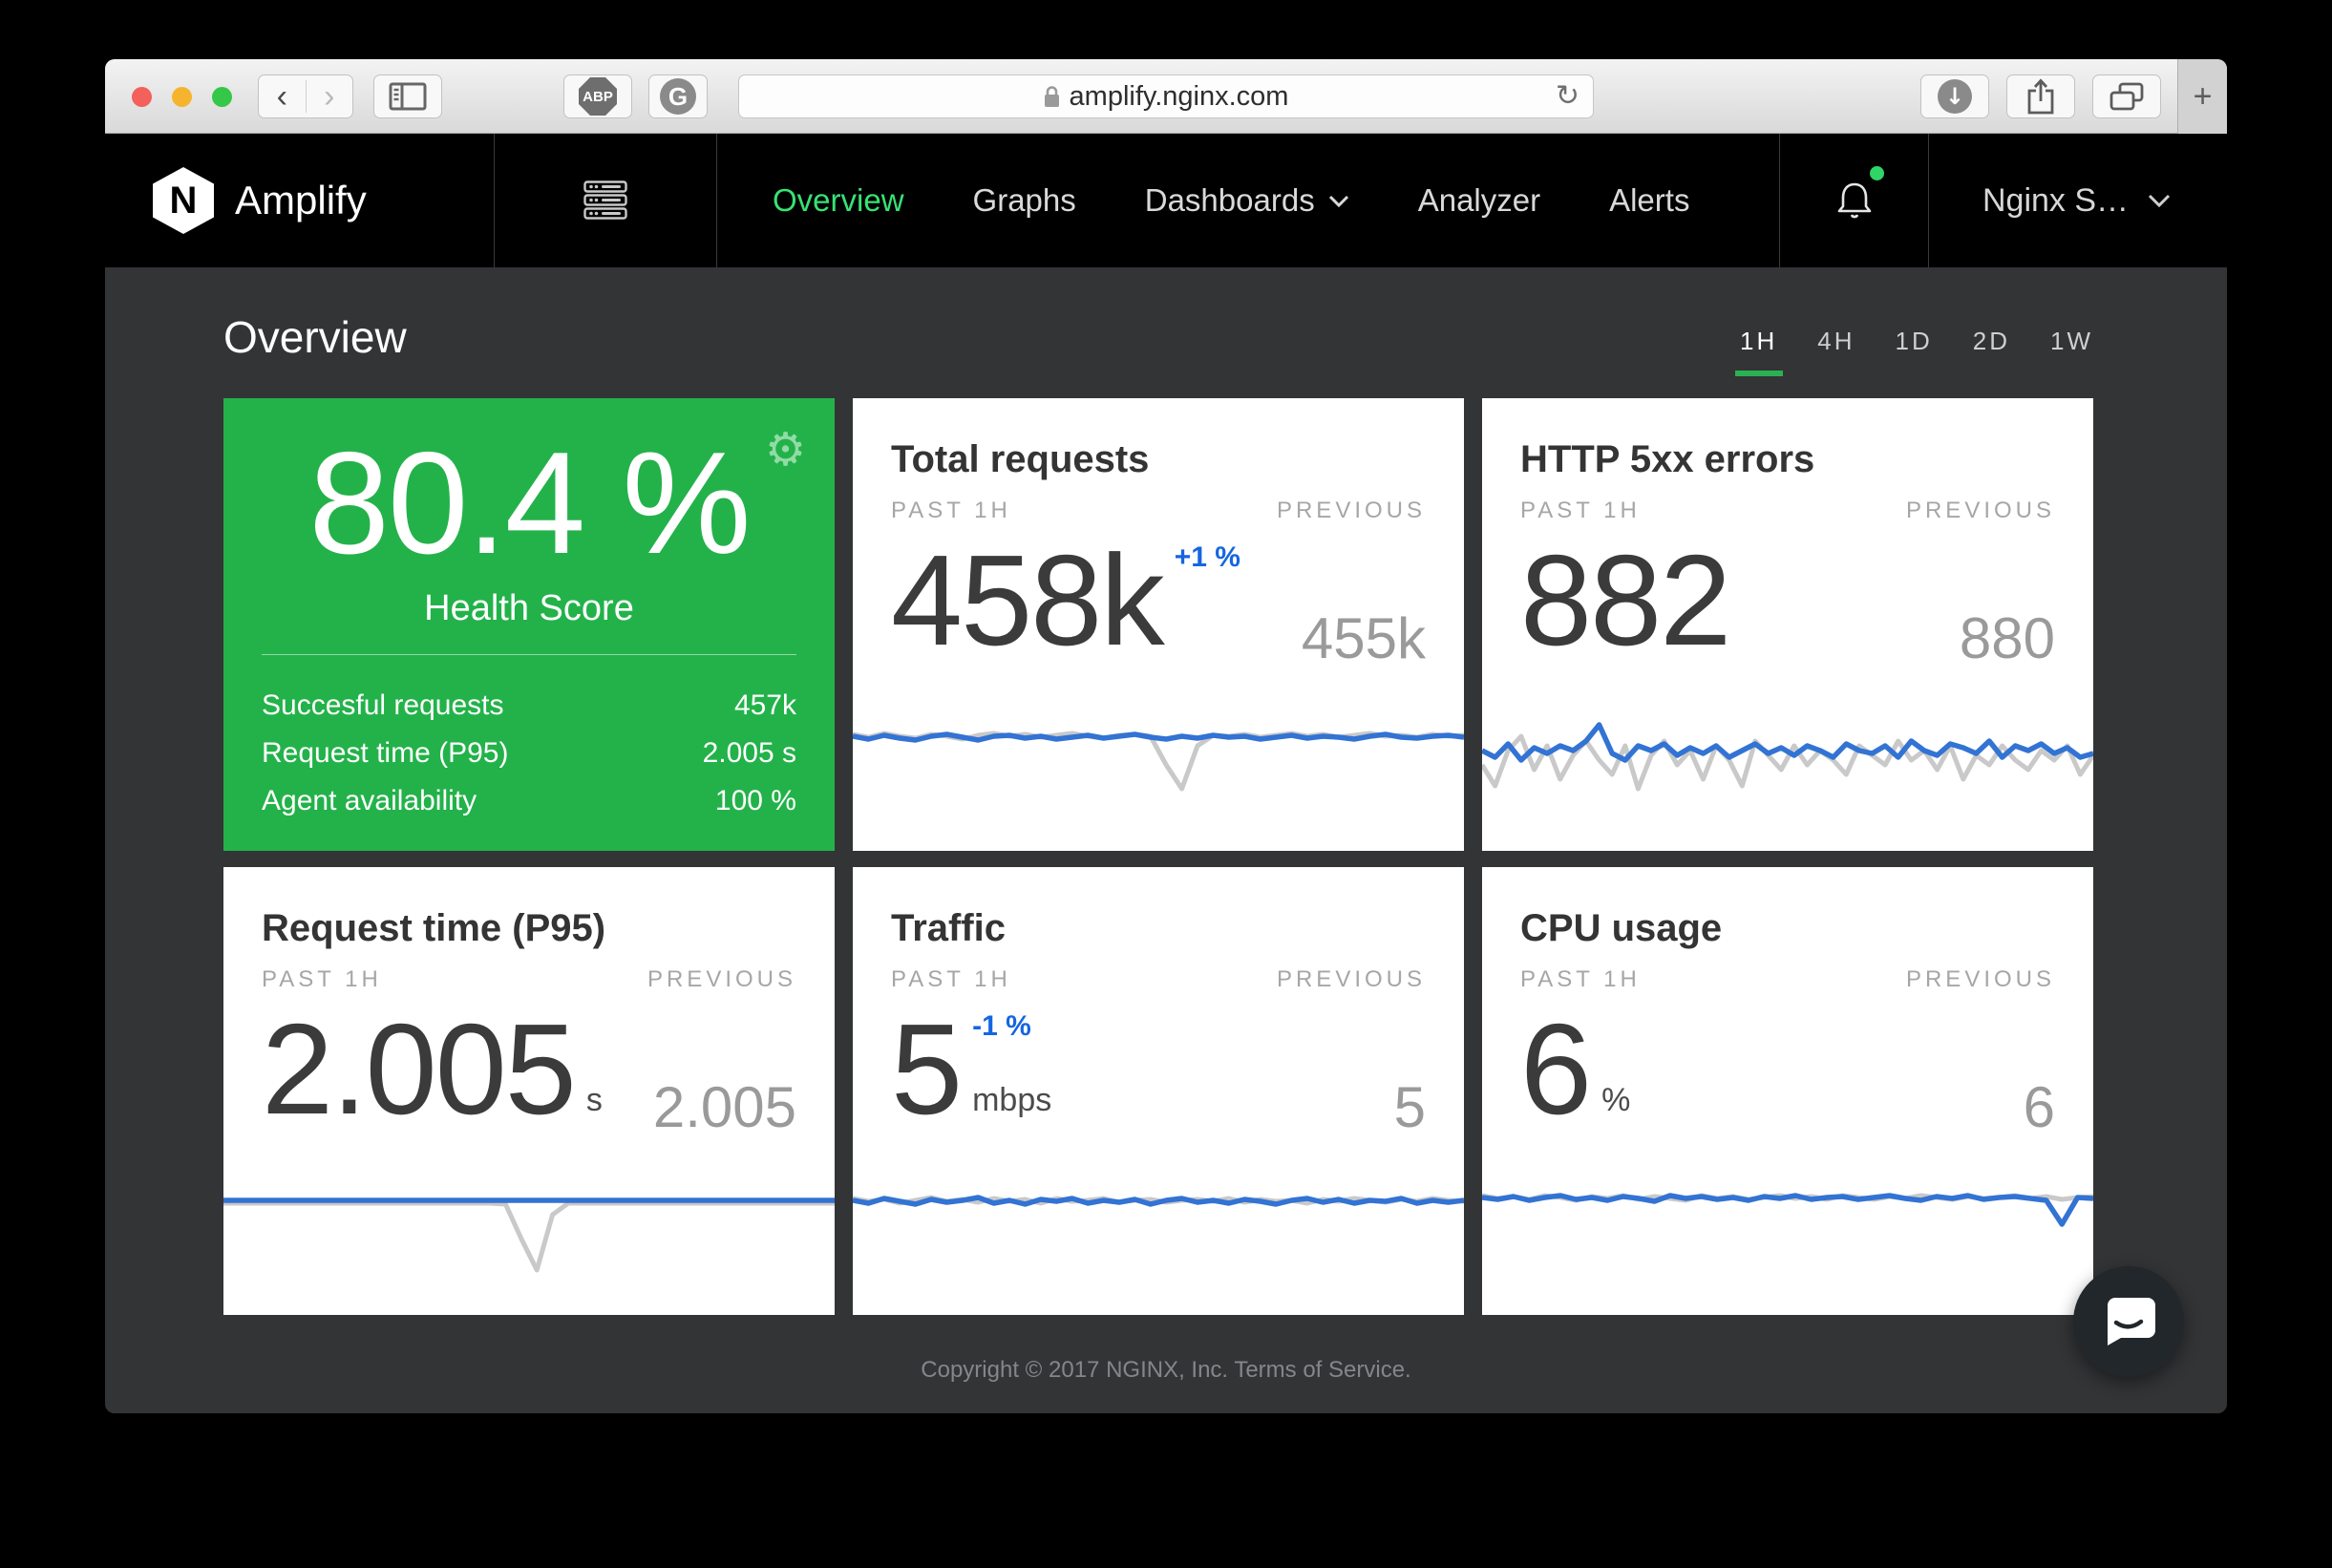 The image size is (2332, 1568). What do you see at coordinates (927, 1069) in the screenshot?
I see `metric-value: 5` at bounding box center [927, 1069].